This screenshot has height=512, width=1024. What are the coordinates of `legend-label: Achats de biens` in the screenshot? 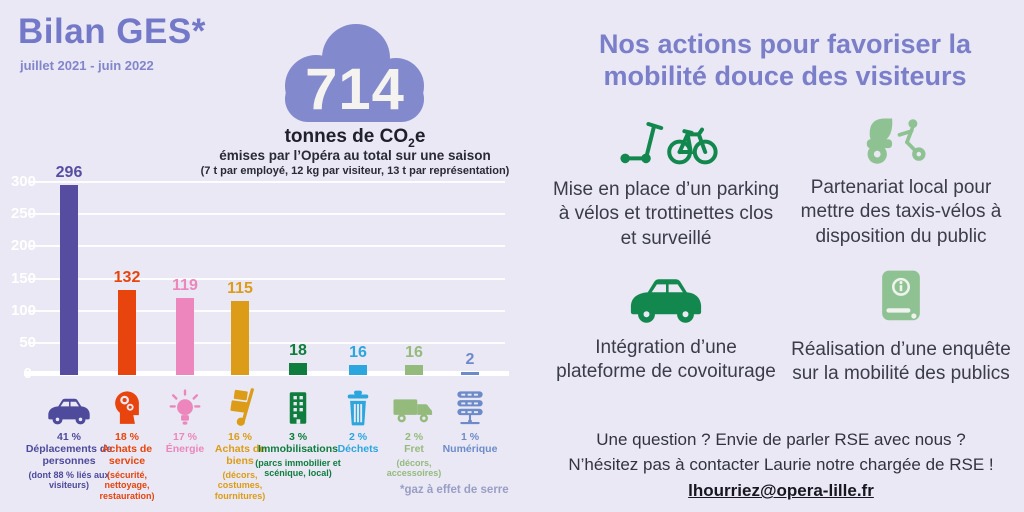 It's located at (240, 455).